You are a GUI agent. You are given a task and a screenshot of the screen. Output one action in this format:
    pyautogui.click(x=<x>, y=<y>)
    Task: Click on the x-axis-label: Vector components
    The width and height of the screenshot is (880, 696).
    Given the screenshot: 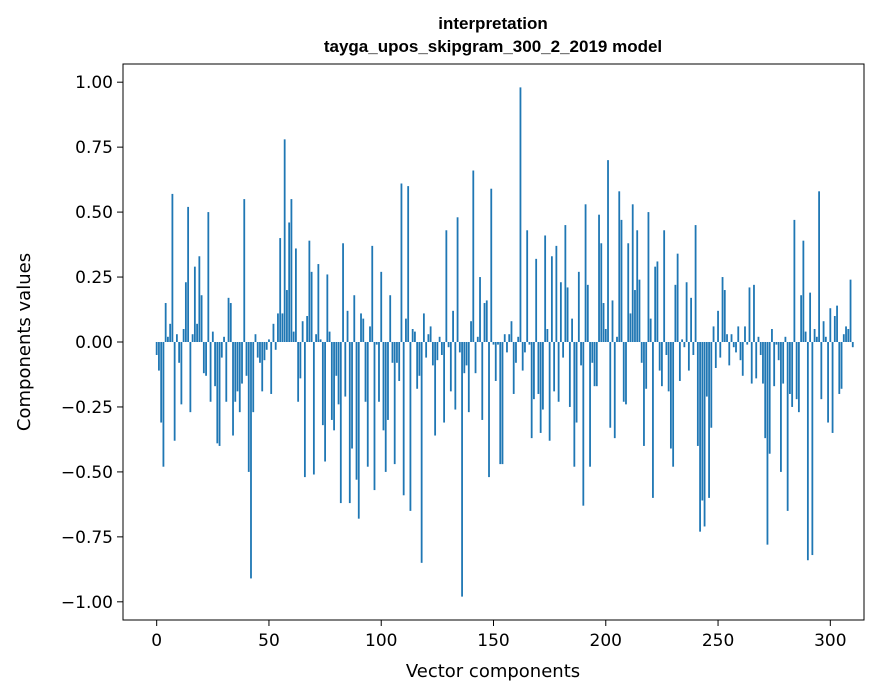 What is the action you would take?
    pyautogui.click(x=493, y=671)
    